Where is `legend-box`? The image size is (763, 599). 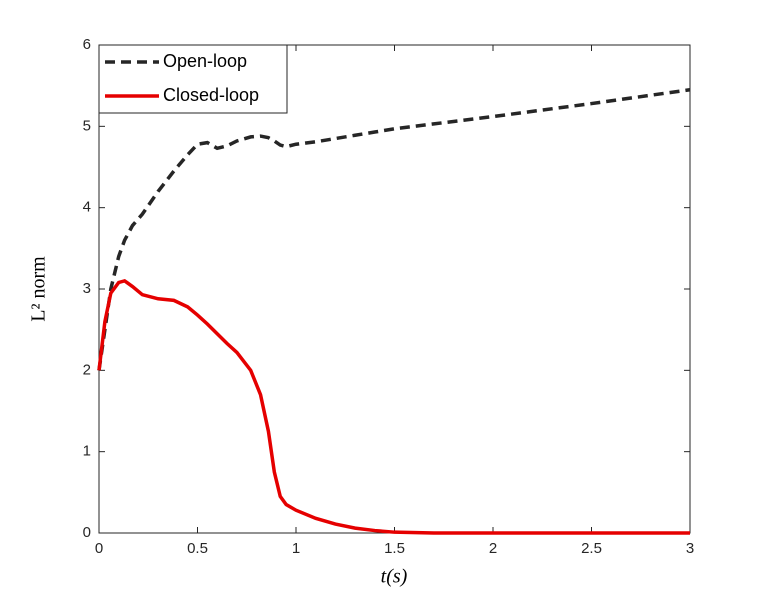 legend-box is located at coordinates (193, 79).